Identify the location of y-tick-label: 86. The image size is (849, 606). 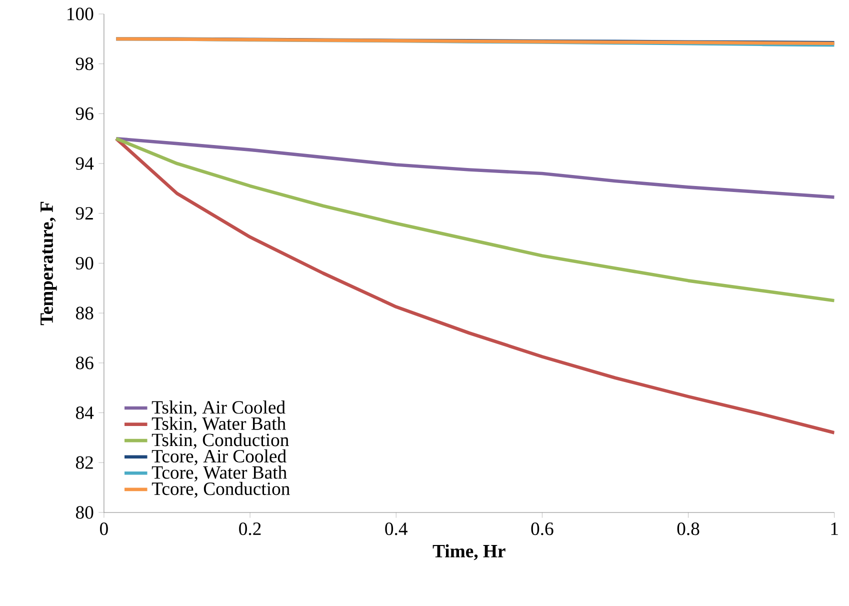
(85, 363).